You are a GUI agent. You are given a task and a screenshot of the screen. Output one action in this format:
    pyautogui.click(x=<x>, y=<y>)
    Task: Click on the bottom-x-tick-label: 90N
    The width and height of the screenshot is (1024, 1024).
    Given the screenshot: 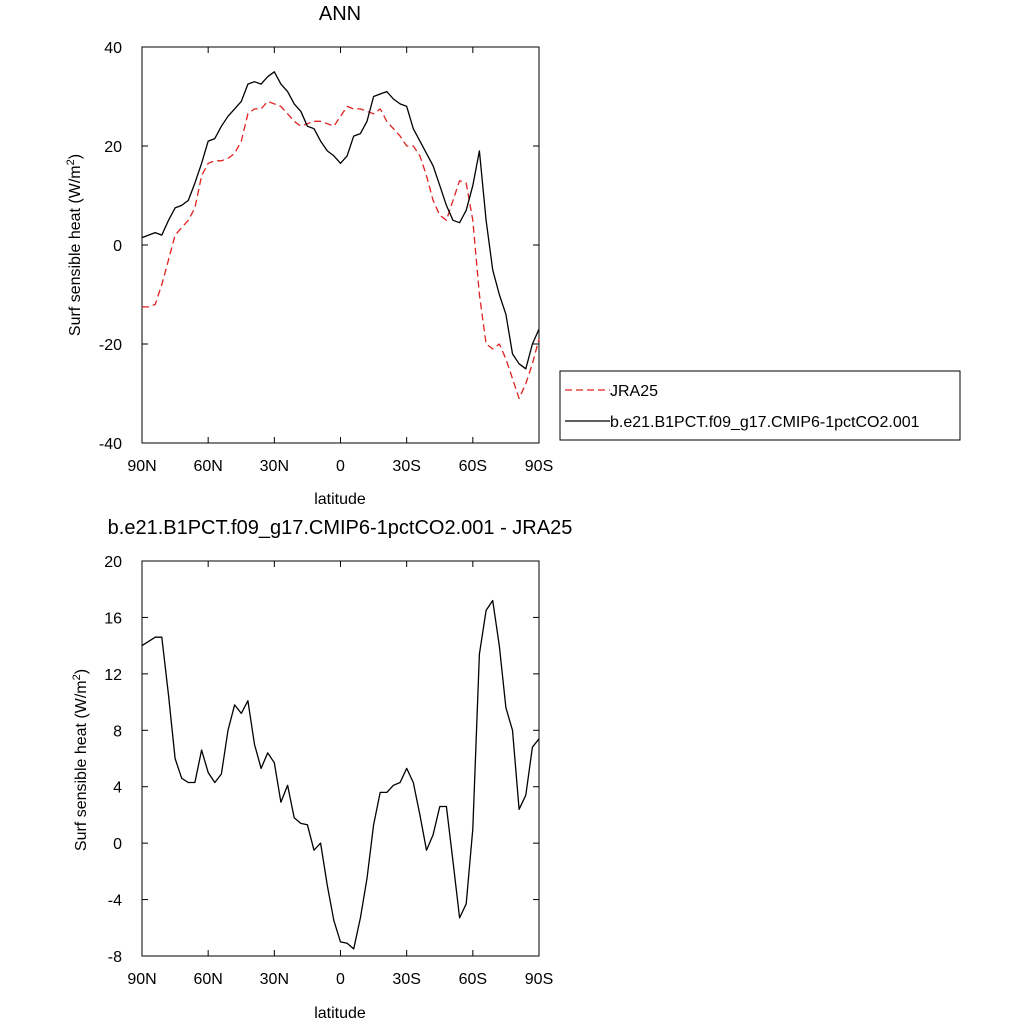 What is the action you would take?
    pyautogui.click(x=141, y=979)
    